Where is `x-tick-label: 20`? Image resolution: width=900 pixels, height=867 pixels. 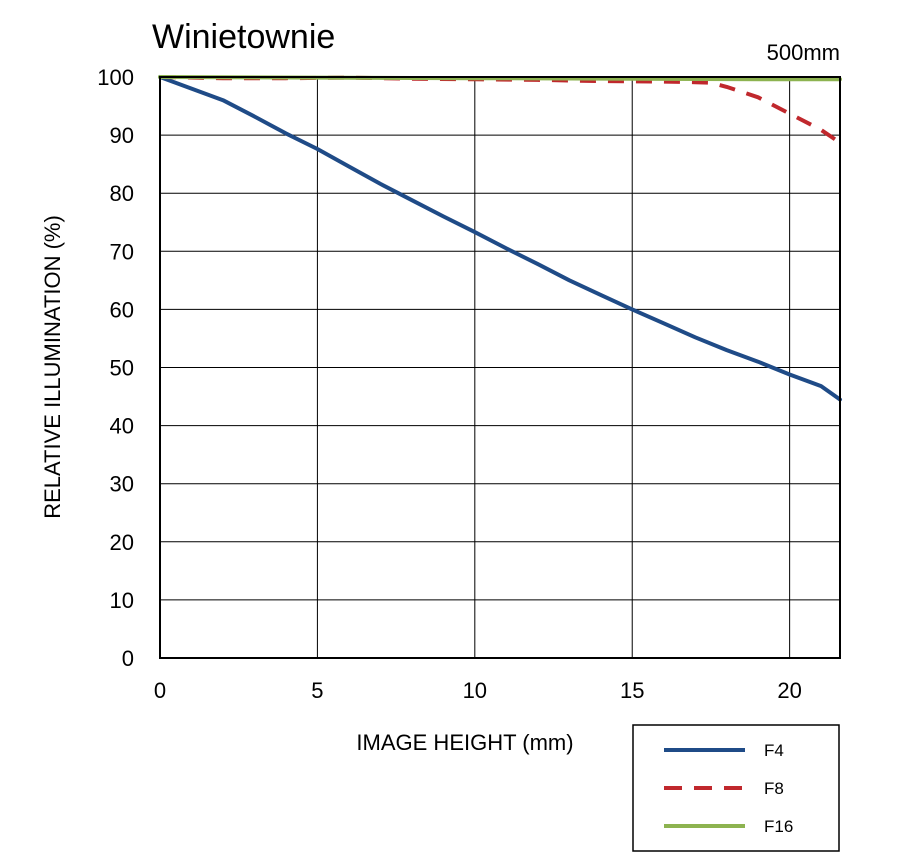 x-tick-label: 20 is located at coordinates (789, 690).